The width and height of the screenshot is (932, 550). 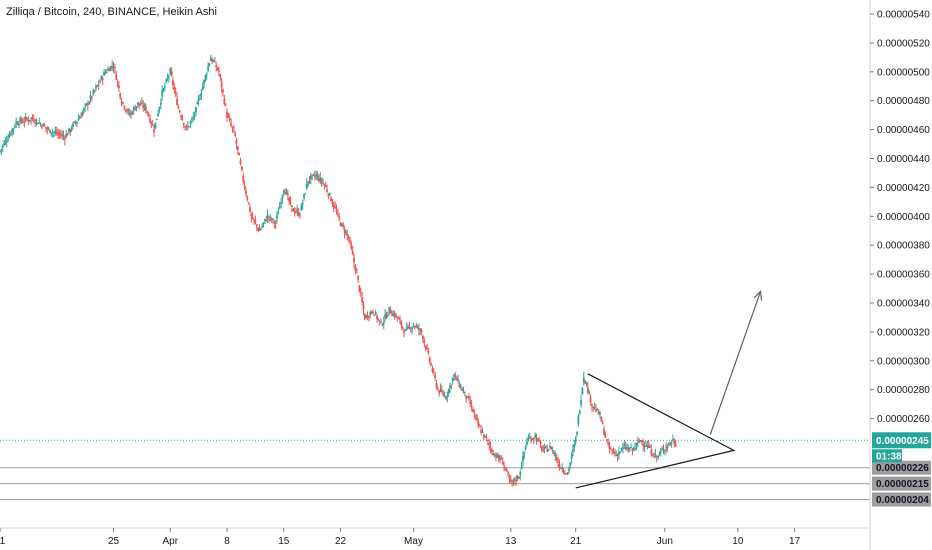 What do you see at coordinates (903, 43) in the screenshot?
I see `price-tick-label: 0.00000520` at bounding box center [903, 43].